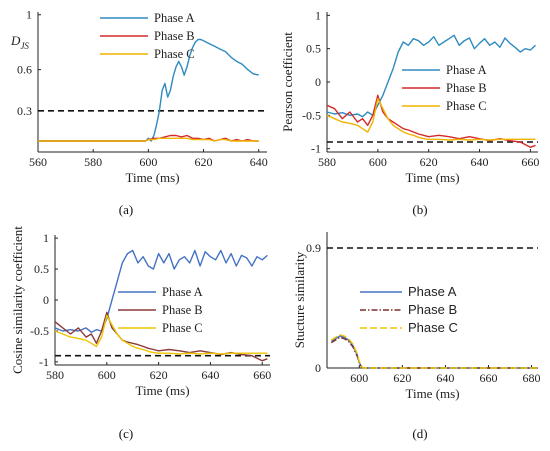 The image size is (550, 451). I want to click on y-axis-label: DJS, so click(19, 42).